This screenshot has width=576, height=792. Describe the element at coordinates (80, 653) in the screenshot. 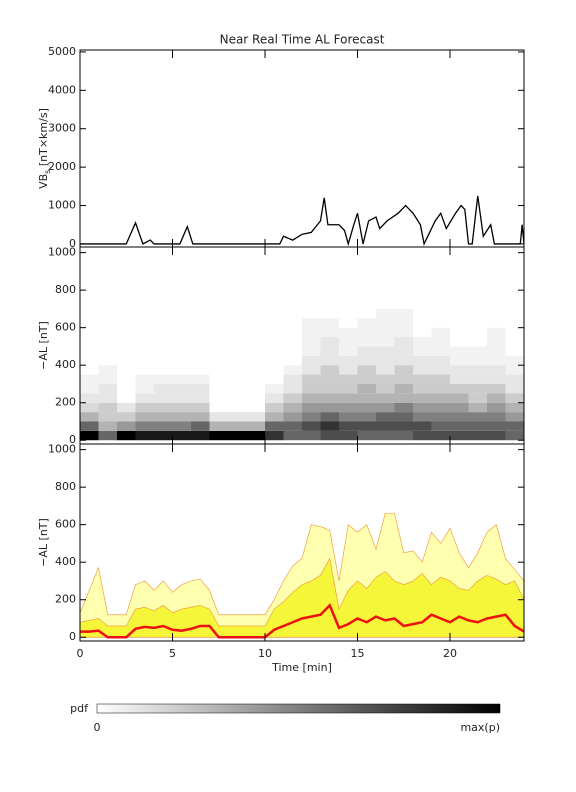

I see `x-tick-label: 0` at that location.